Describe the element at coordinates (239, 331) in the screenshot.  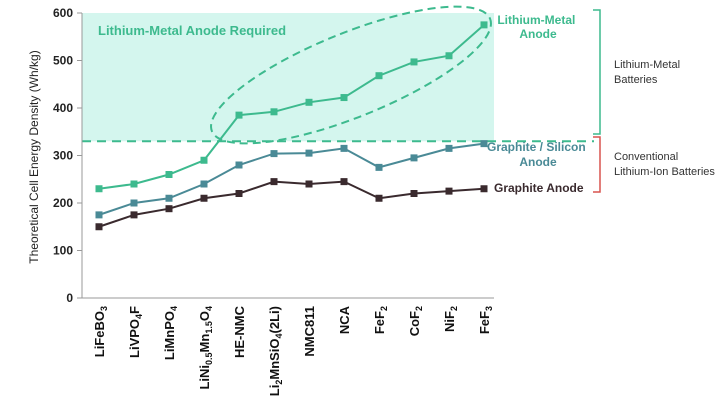
I see `x-tick-label: HE-NMC` at that location.